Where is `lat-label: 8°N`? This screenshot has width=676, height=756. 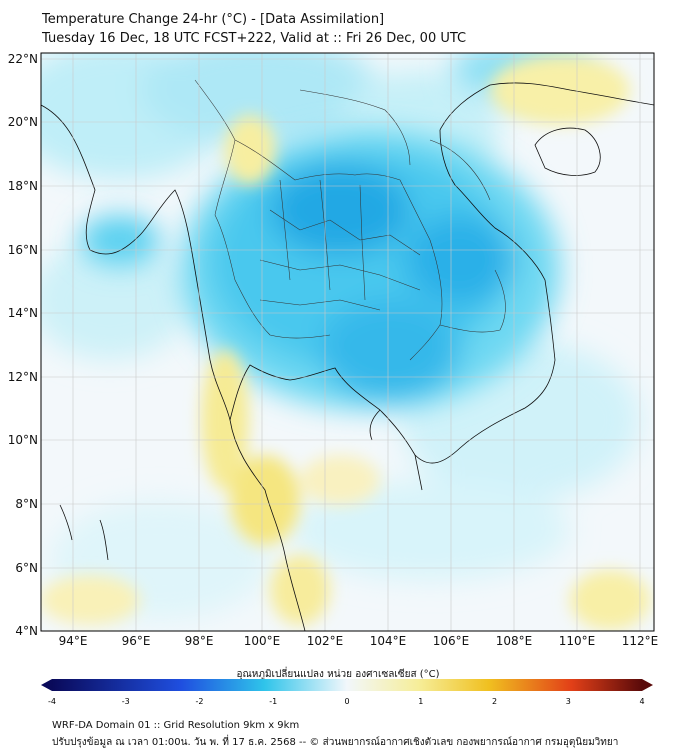
lat-label: 8°N is located at coordinates (26, 504).